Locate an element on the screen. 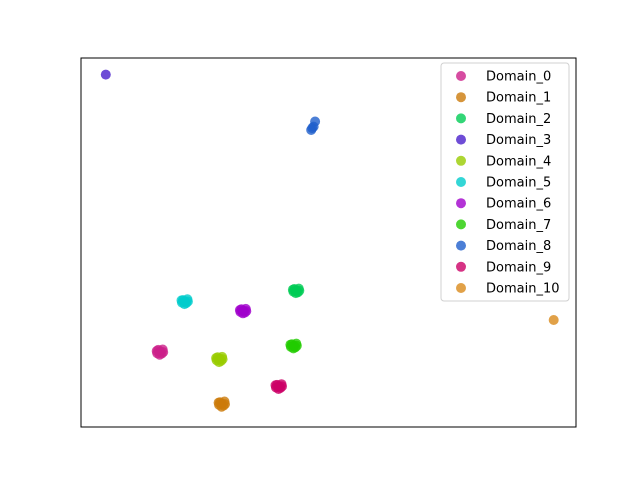 Image resolution: width=640 pixels, height=480 pixels. legend-label-domain-4: Domain_4 is located at coordinates (518, 161).